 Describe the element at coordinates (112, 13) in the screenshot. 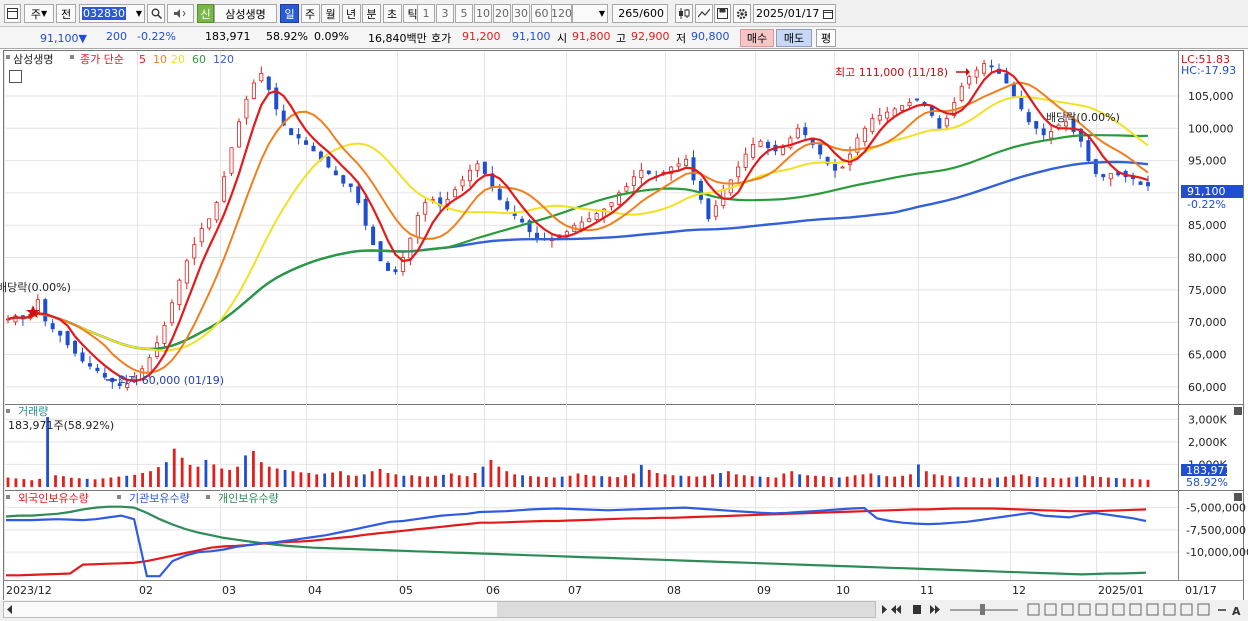

I see `stock-code-input: 032830 ▼` at that location.